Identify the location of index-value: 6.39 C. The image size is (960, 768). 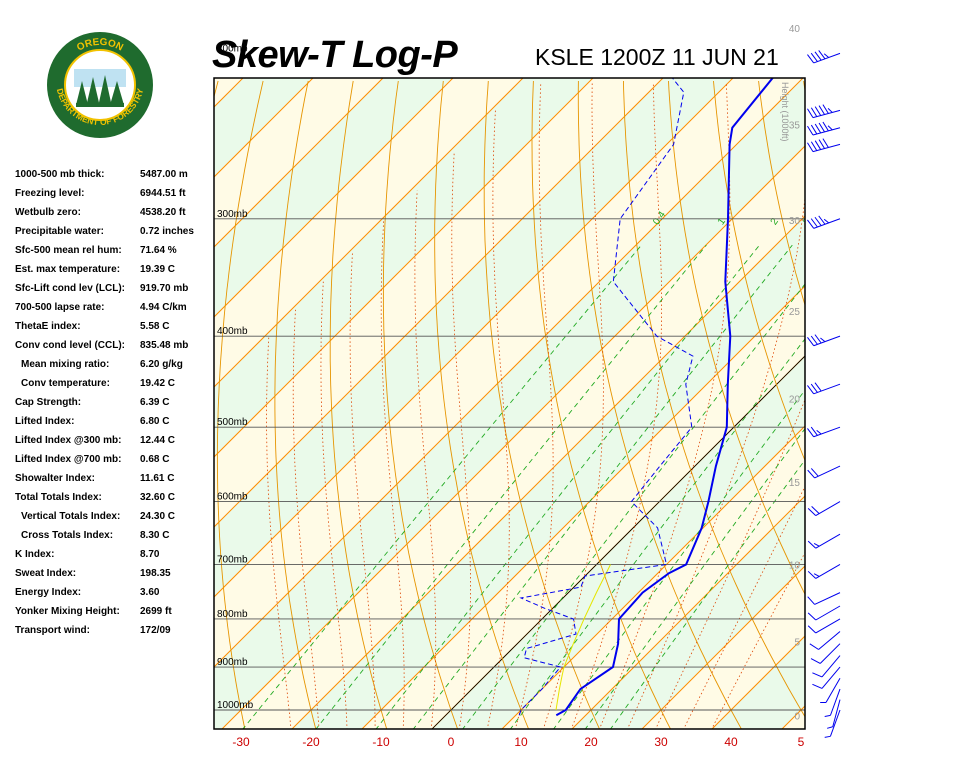
(155, 402).